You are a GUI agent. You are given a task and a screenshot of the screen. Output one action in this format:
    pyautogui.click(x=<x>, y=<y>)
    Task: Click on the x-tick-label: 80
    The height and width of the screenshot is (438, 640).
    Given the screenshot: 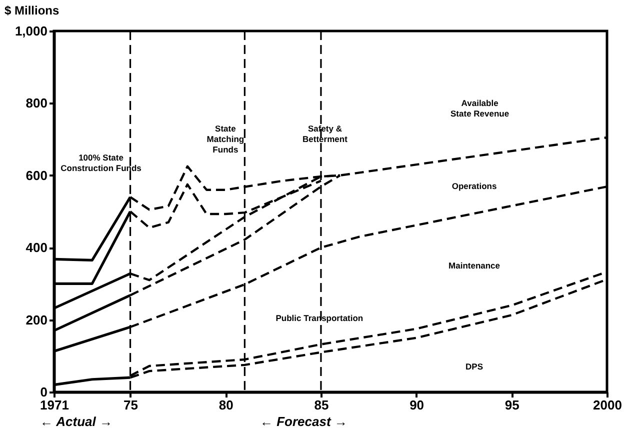 What is the action you would take?
    pyautogui.click(x=226, y=405)
    